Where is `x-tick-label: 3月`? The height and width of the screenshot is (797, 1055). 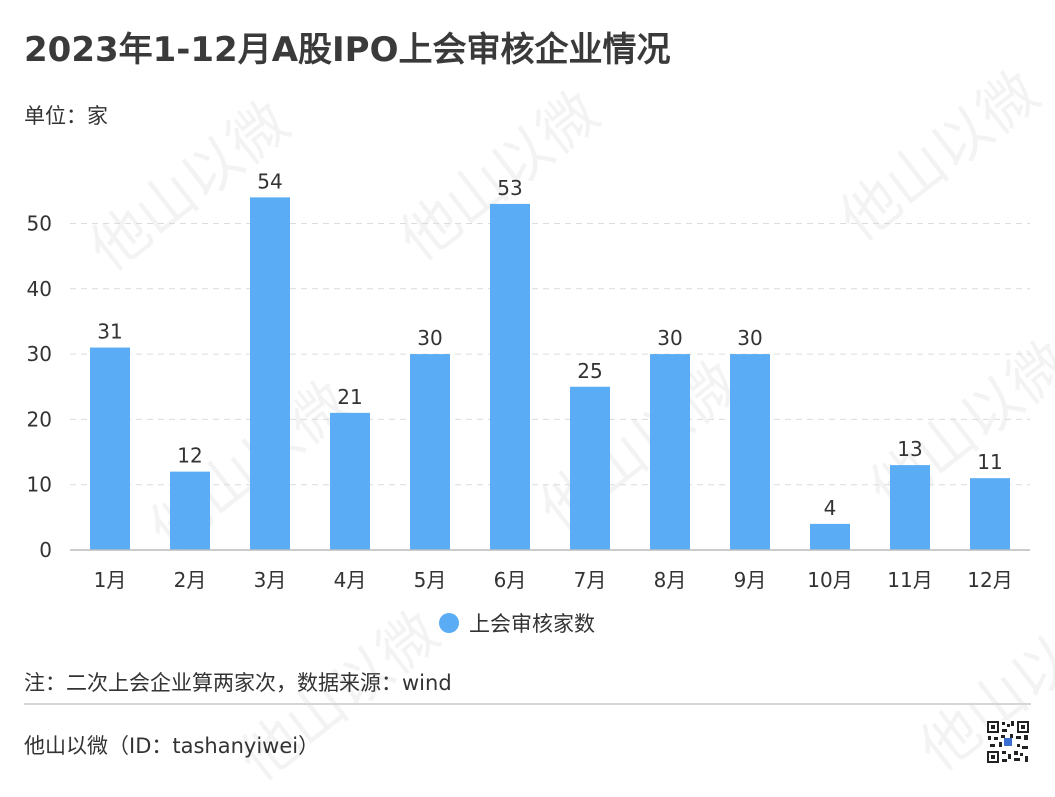 x-tick-label: 3月 is located at coordinates (270, 580).